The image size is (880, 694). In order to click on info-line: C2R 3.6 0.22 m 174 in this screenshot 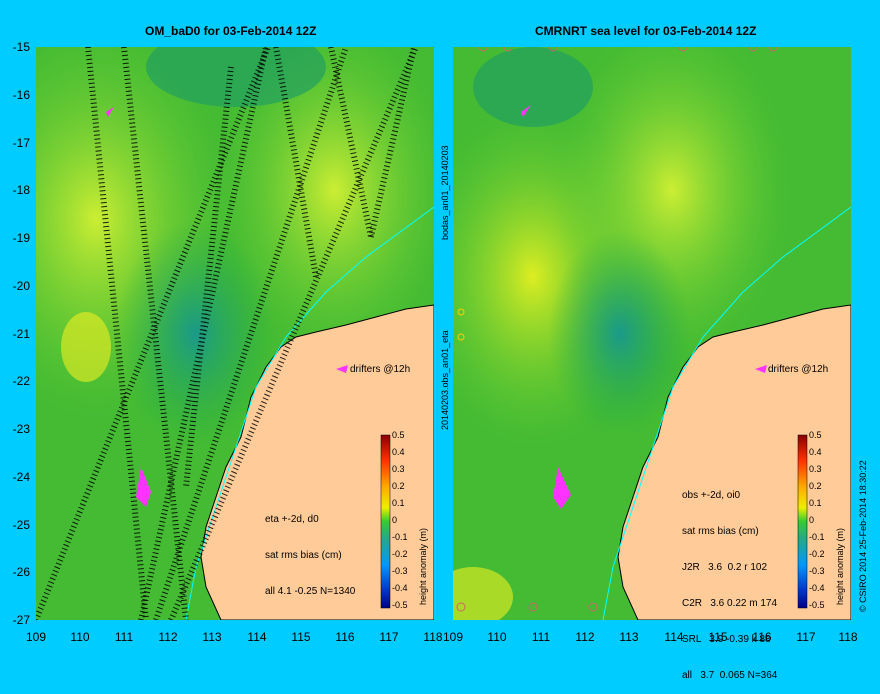, I will do `click(730, 603)`.